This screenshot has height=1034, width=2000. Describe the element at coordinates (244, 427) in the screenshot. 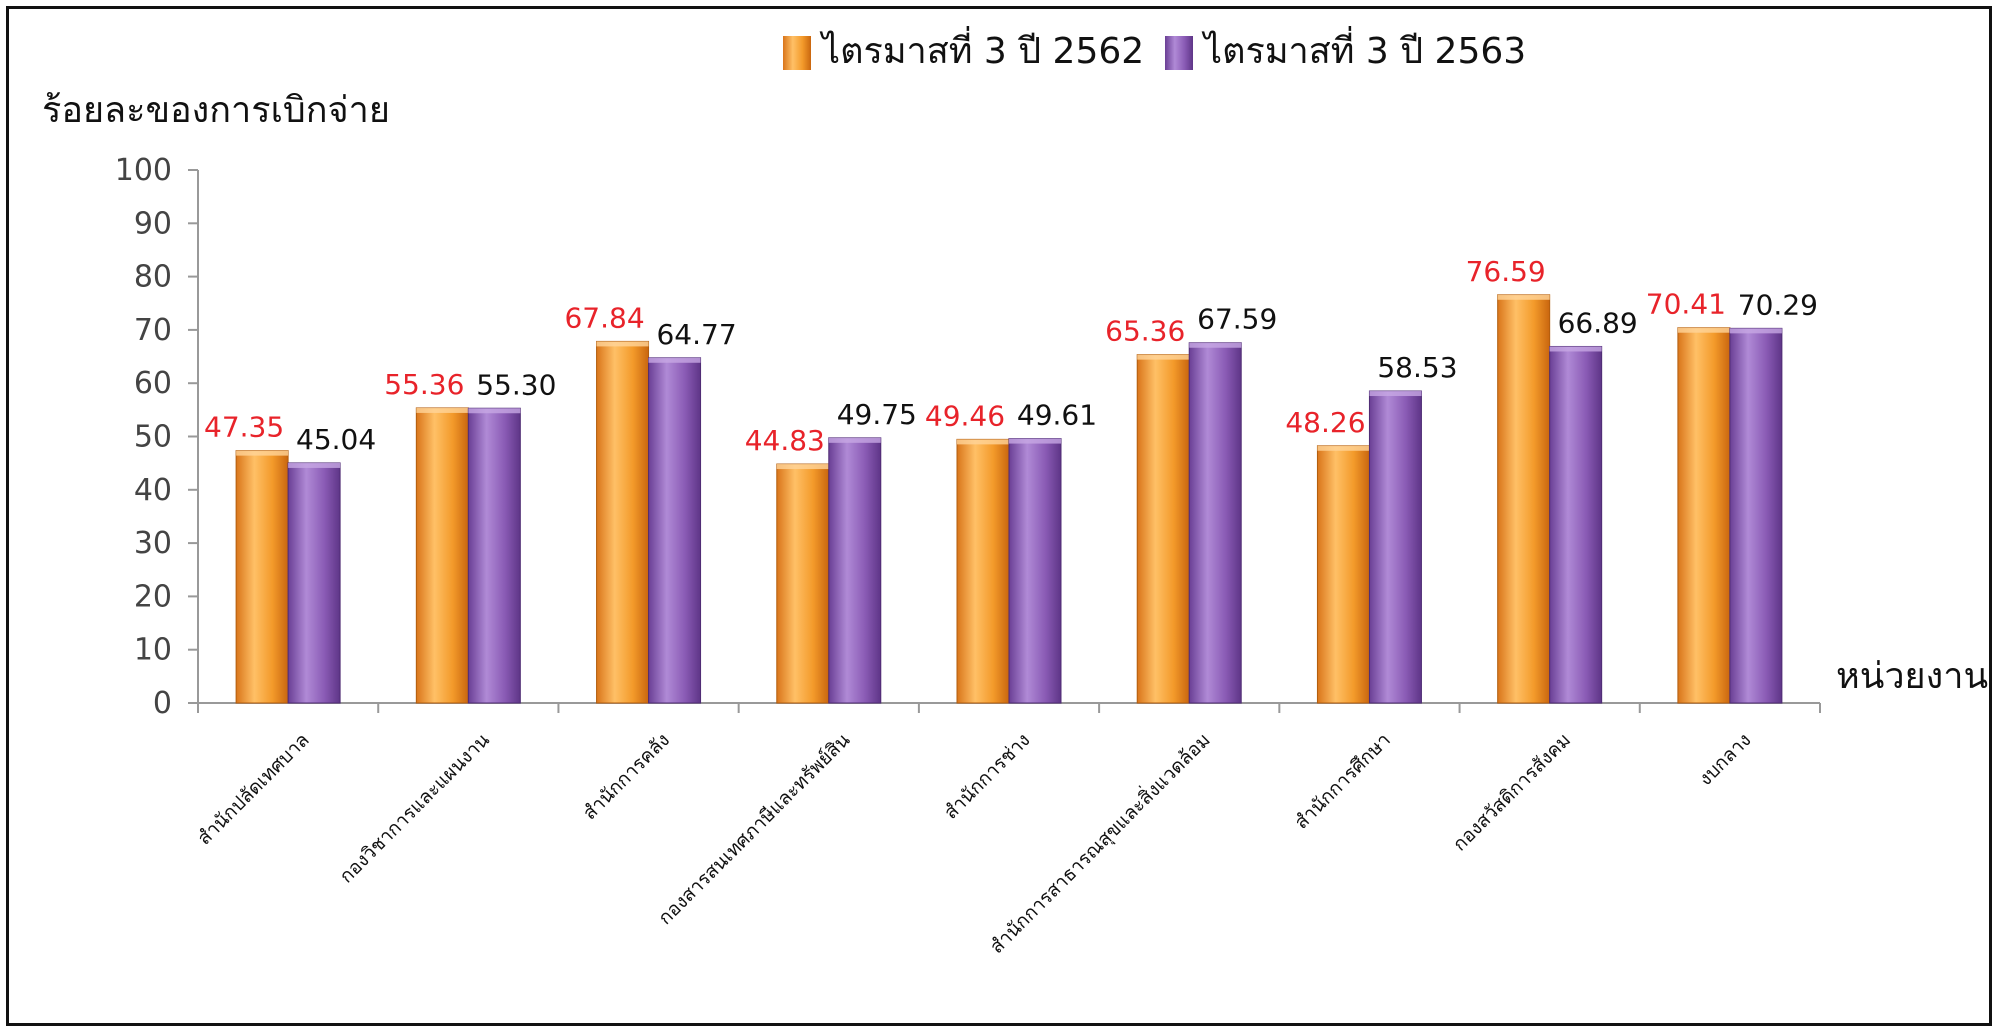

I see `data-label-2562: 47.35` at that location.